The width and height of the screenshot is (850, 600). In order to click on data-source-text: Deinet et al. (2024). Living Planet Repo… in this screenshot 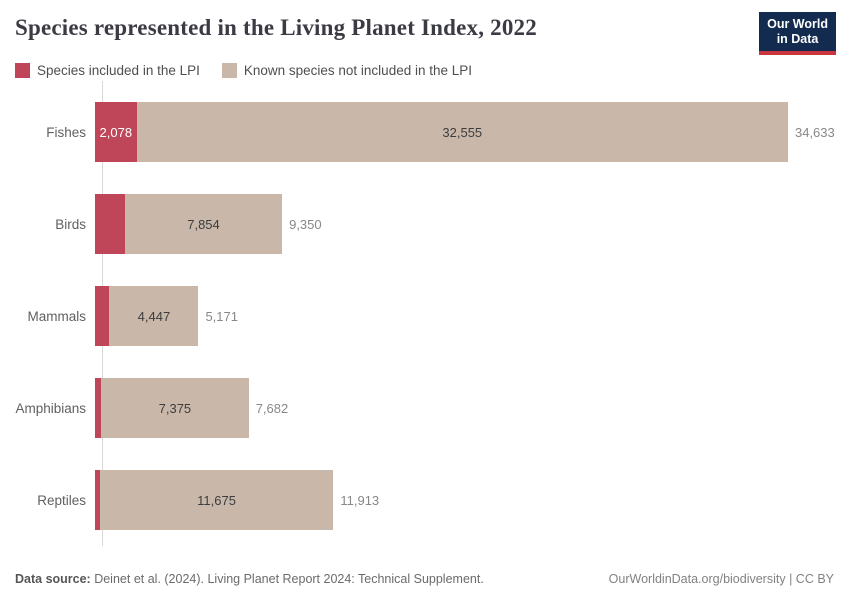, I will do `click(287, 579)`.